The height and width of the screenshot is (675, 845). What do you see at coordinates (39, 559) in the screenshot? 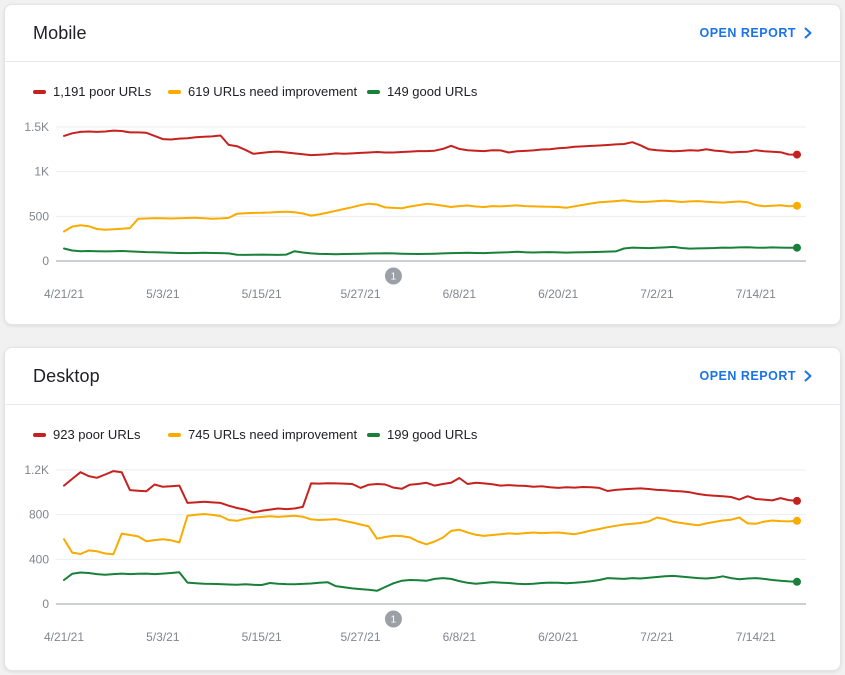
I see `y-tick-label: 400` at bounding box center [39, 559].